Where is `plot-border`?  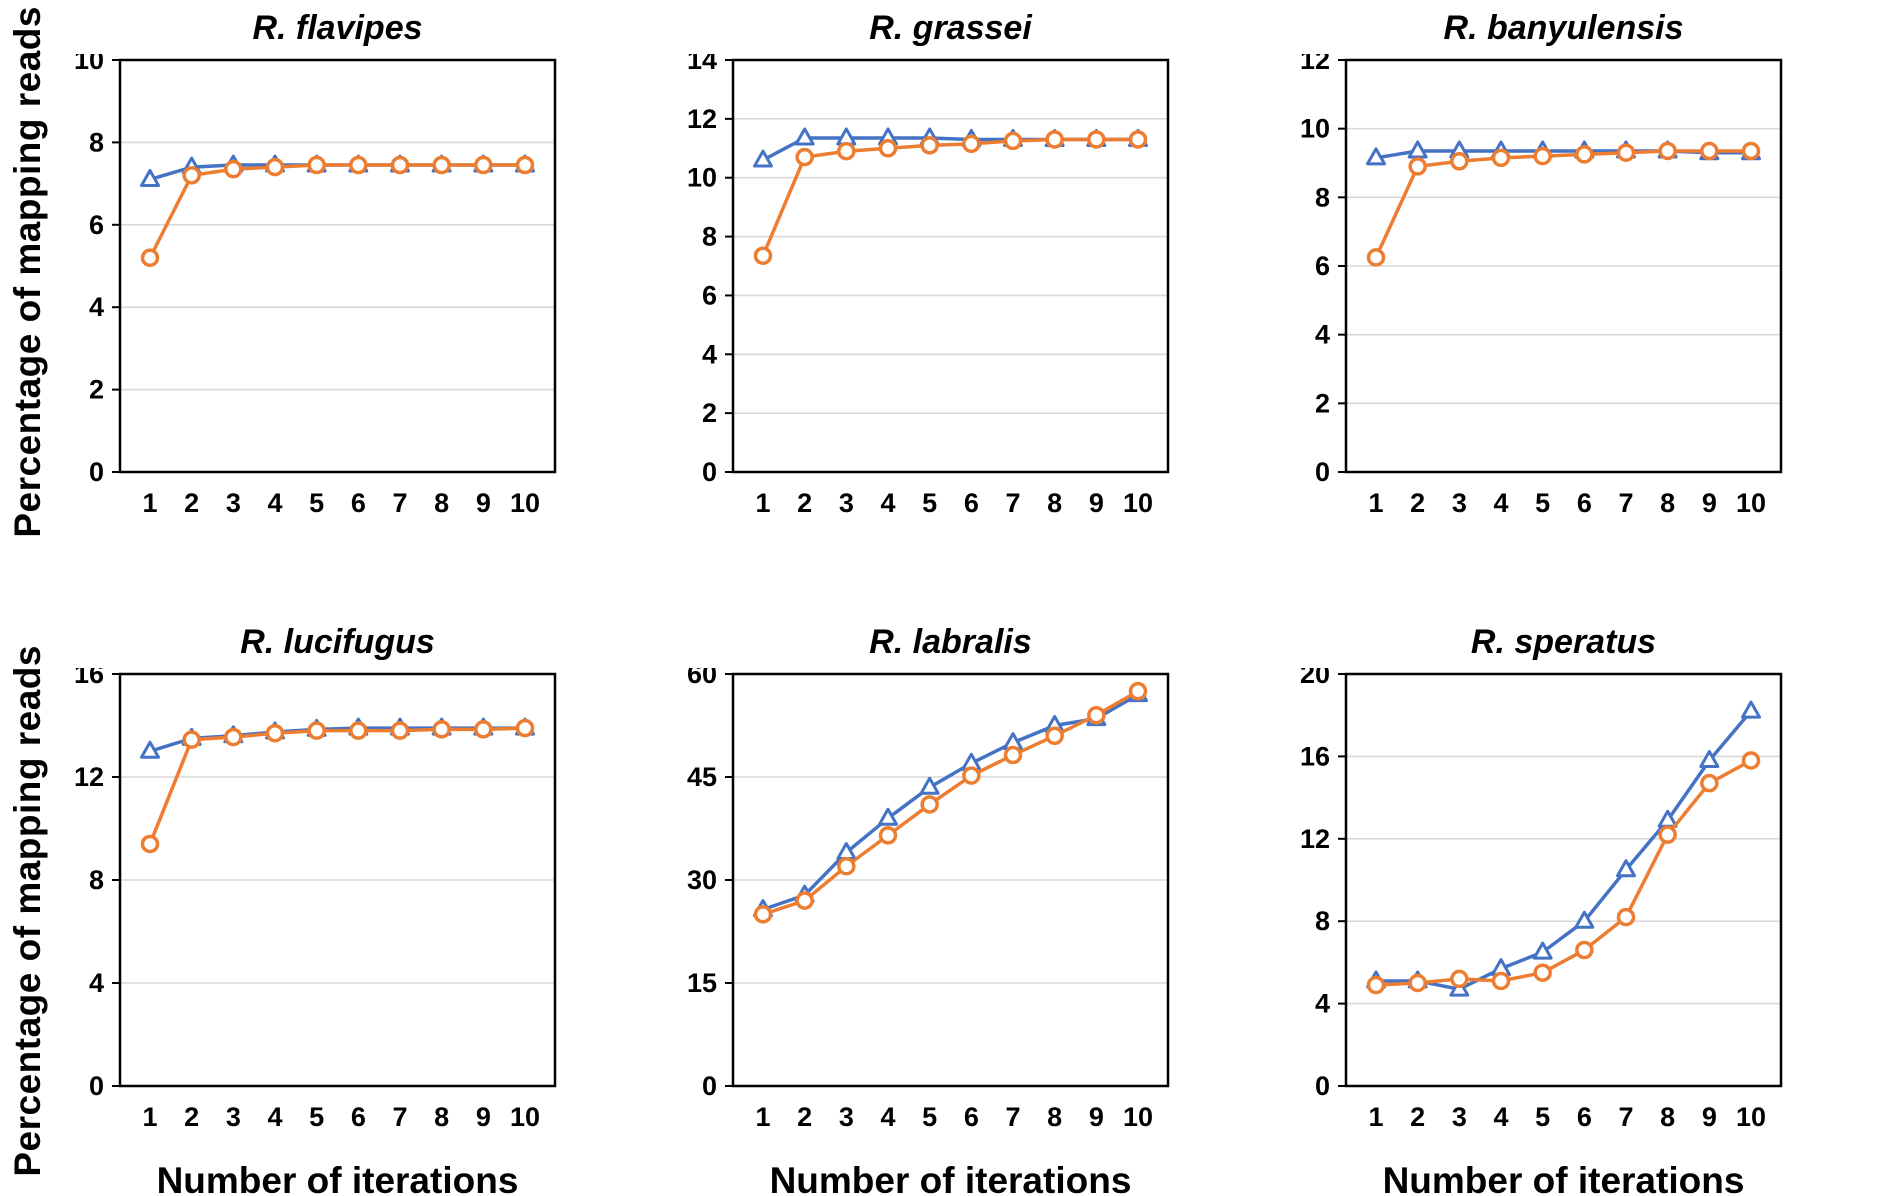 plot-border is located at coordinates (337, 266).